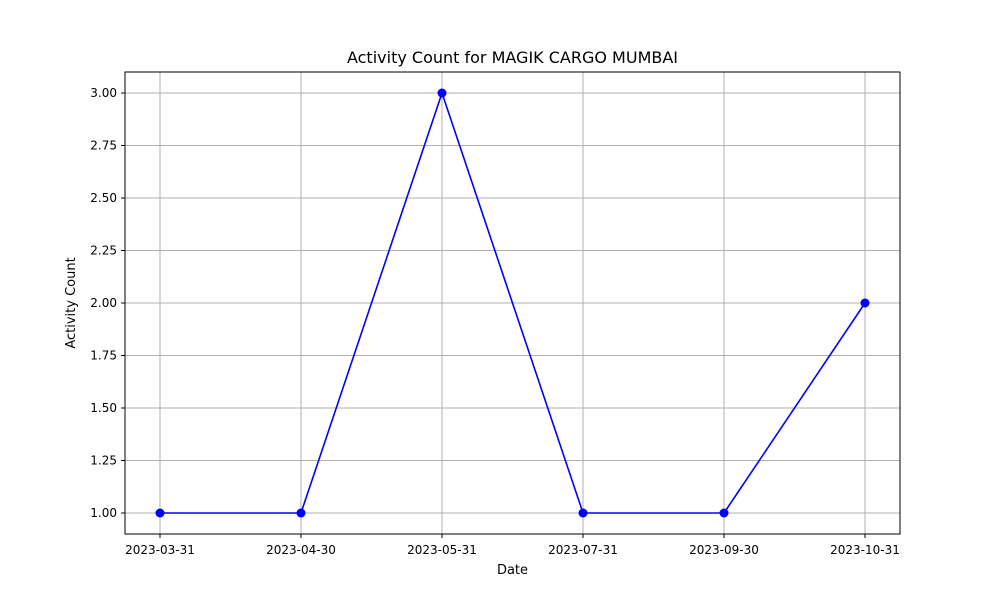  I want to click on y-axis-ticks: 1.00 1.25 1.50 1.75 2.00 2.25 2.50 2.75 3.00, so click(107, 303).